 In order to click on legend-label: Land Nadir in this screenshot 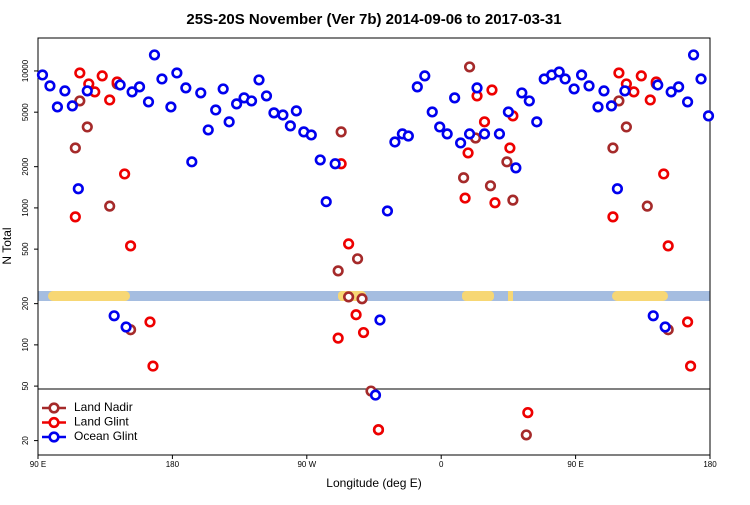, I will do `click(103, 407)`.